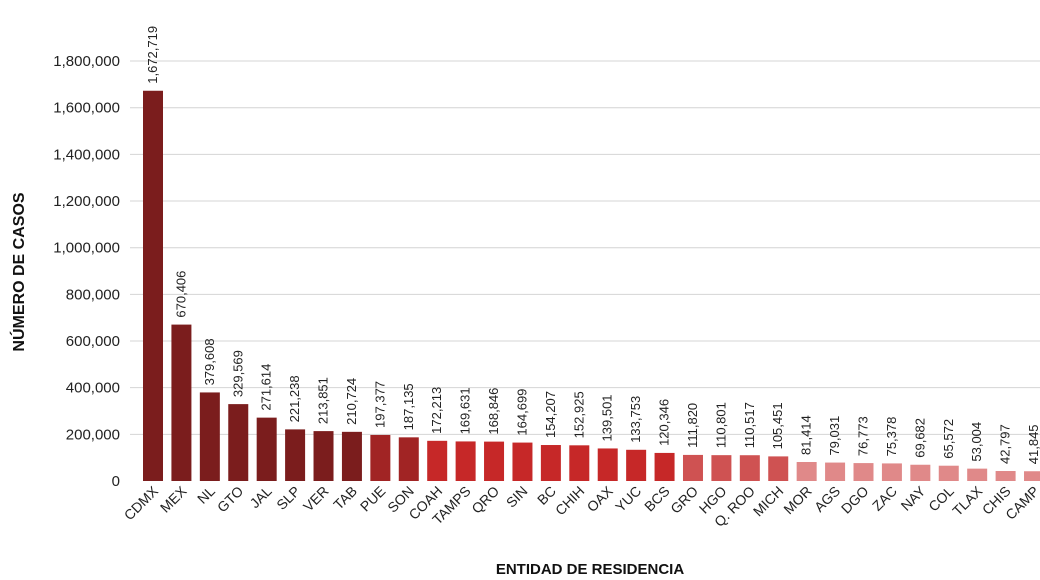  I want to click on y-tick-label: 0, so click(116, 481).